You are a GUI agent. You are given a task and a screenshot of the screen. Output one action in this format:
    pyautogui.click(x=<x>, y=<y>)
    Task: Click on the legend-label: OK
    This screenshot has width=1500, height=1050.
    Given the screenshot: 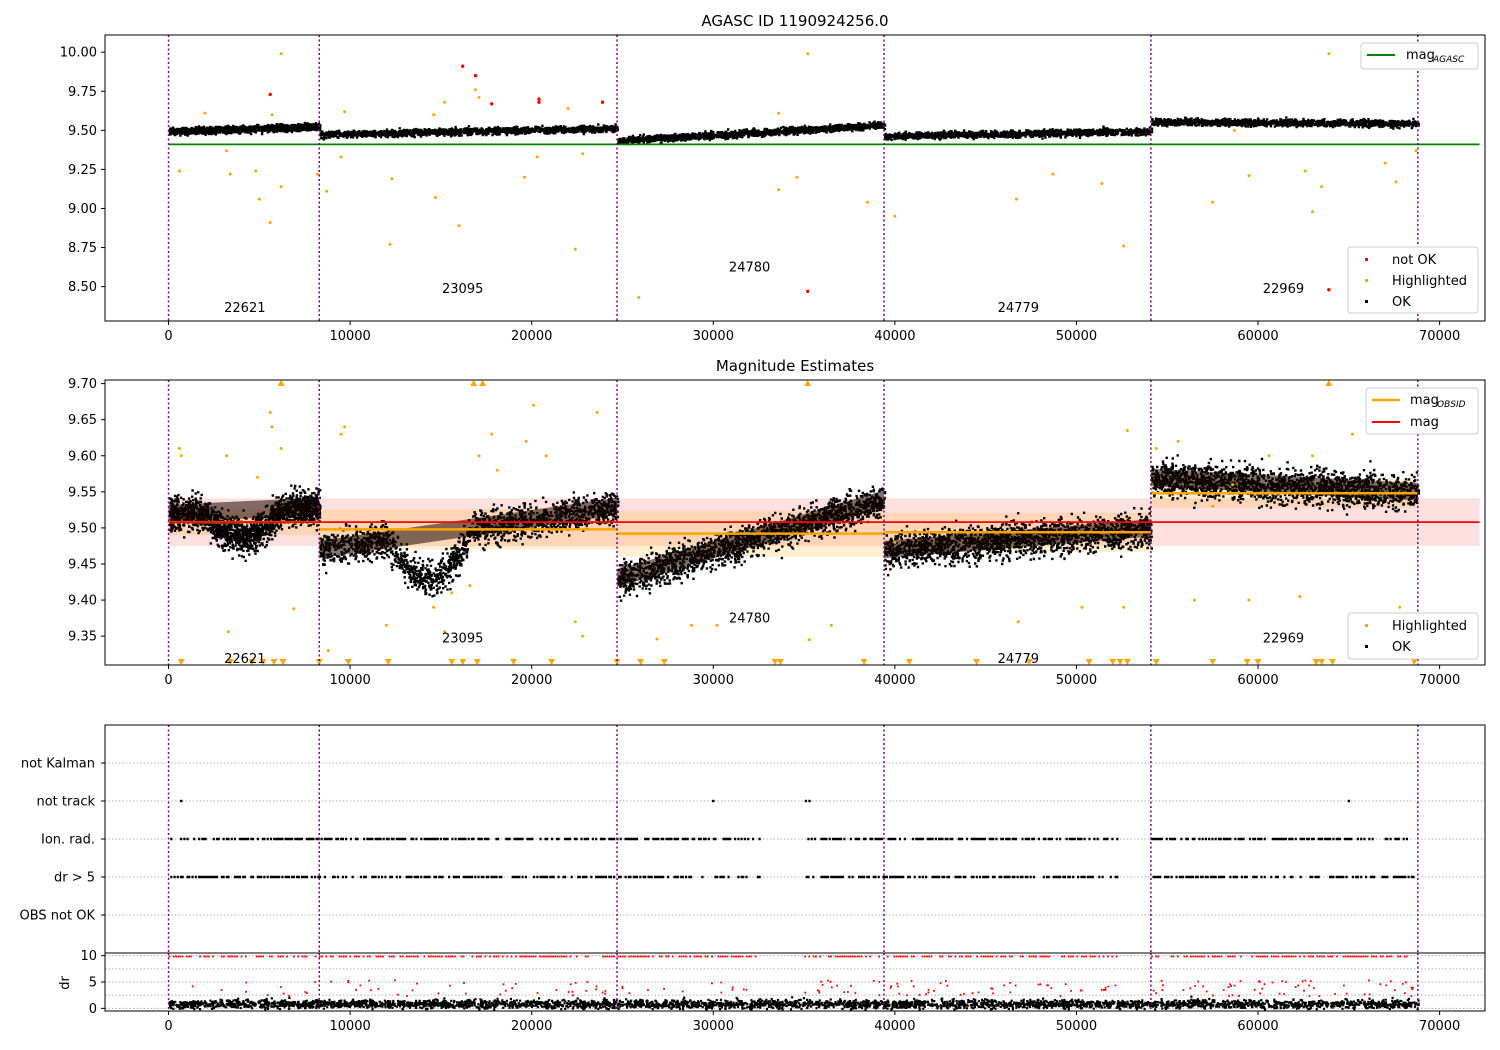 What is the action you would take?
    pyautogui.click(x=1401, y=647)
    